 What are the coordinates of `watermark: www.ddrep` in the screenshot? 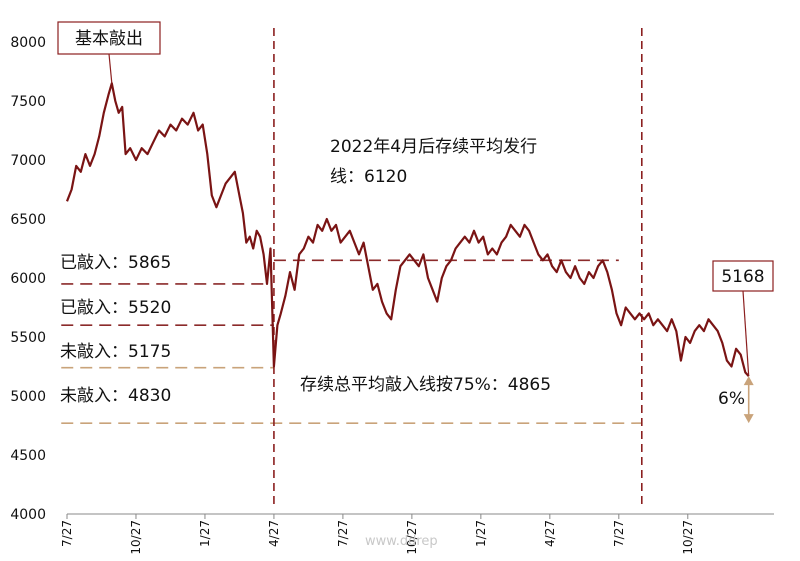 It's located at (401, 541).